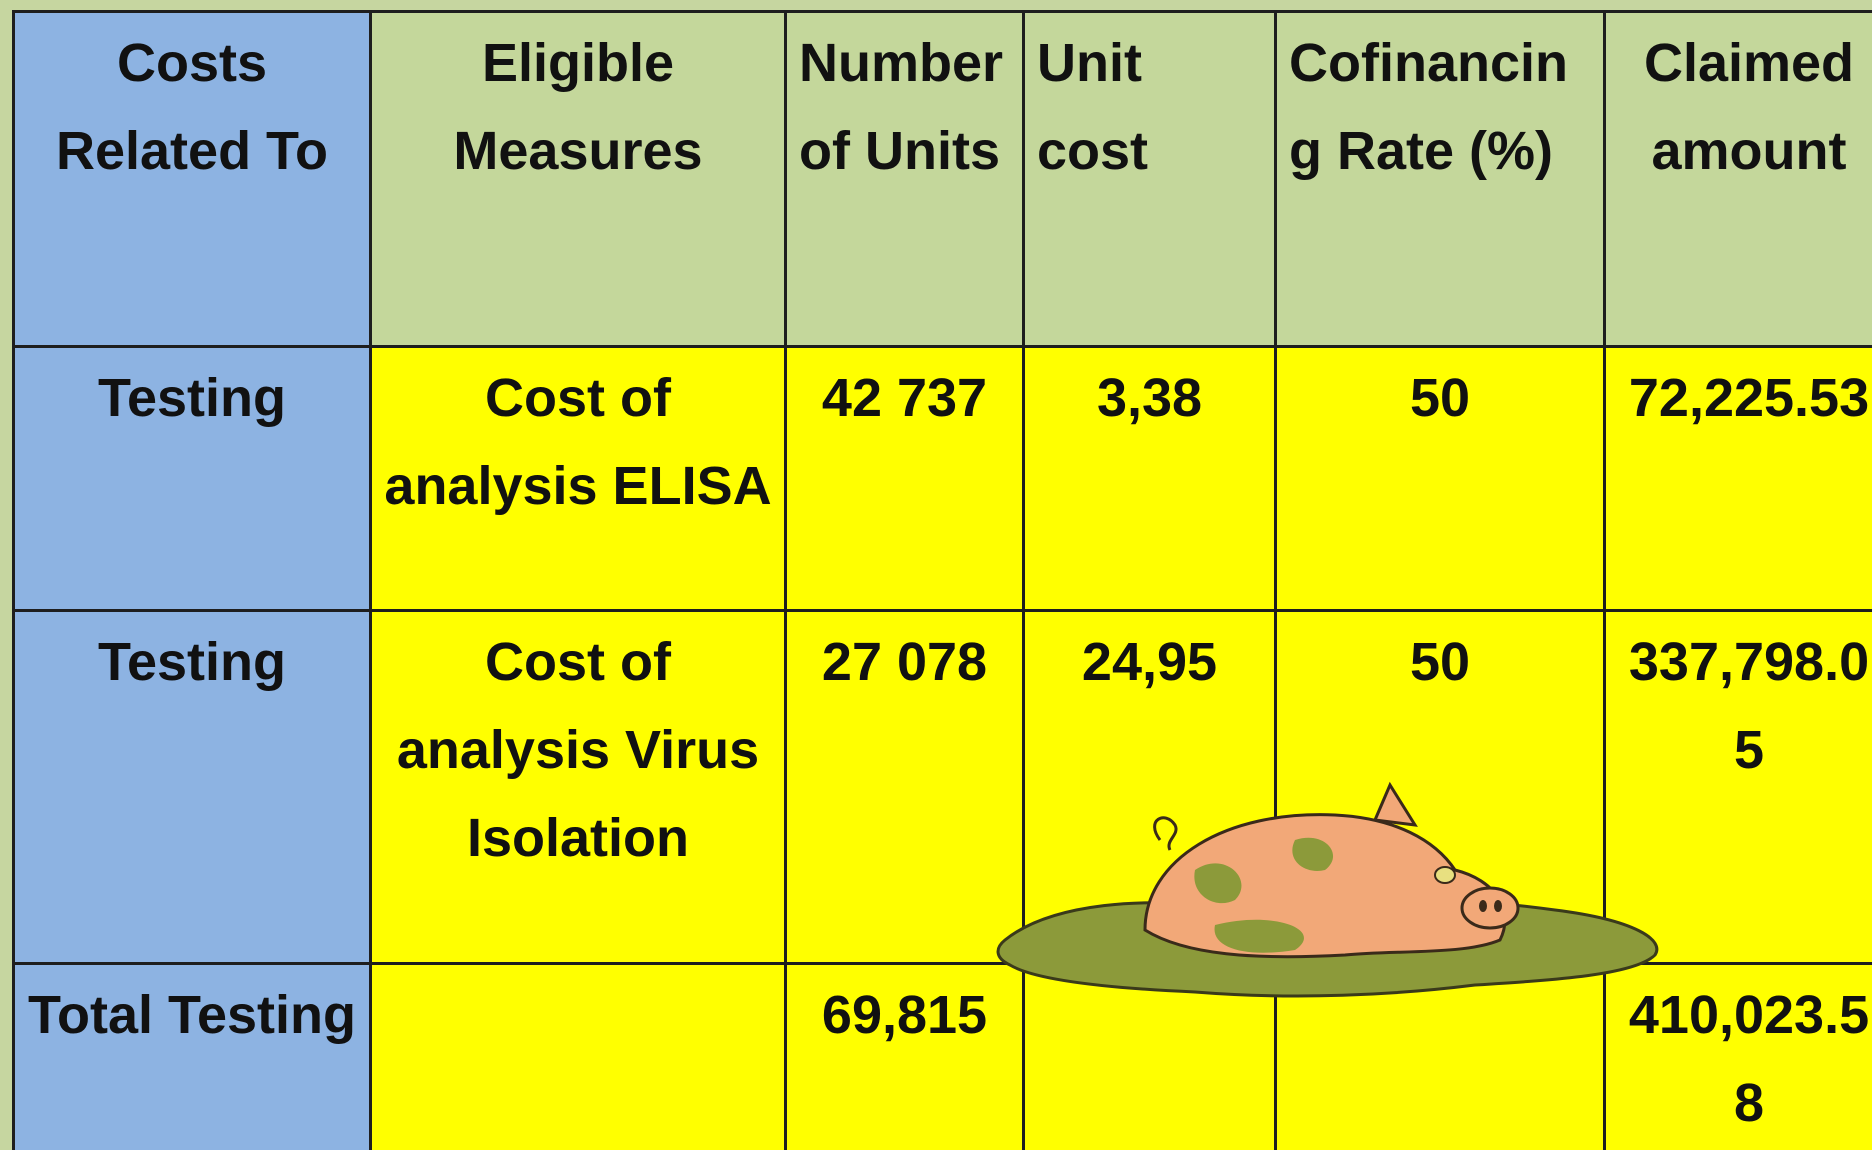  Describe the element at coordinates (1149, 179) in the screenshot. I see `header-cell: Unit cost` at that location.